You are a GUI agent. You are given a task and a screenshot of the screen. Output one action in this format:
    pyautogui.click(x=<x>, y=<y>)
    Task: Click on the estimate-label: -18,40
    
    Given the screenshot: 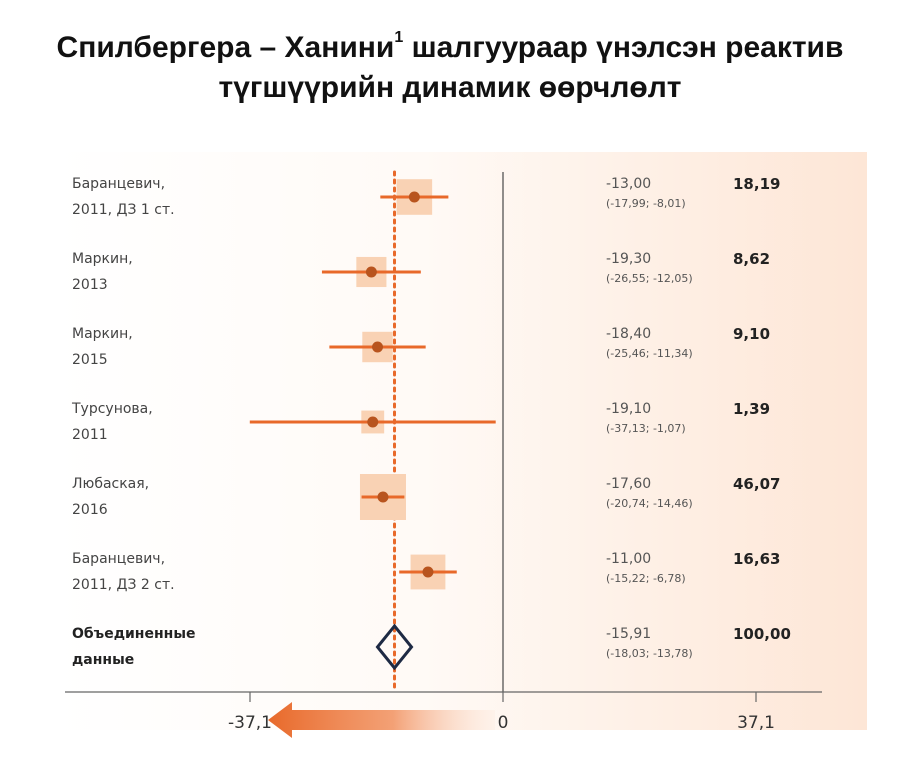 What is the action you would take?
    pyautogui.click(x=628, y=334)
    